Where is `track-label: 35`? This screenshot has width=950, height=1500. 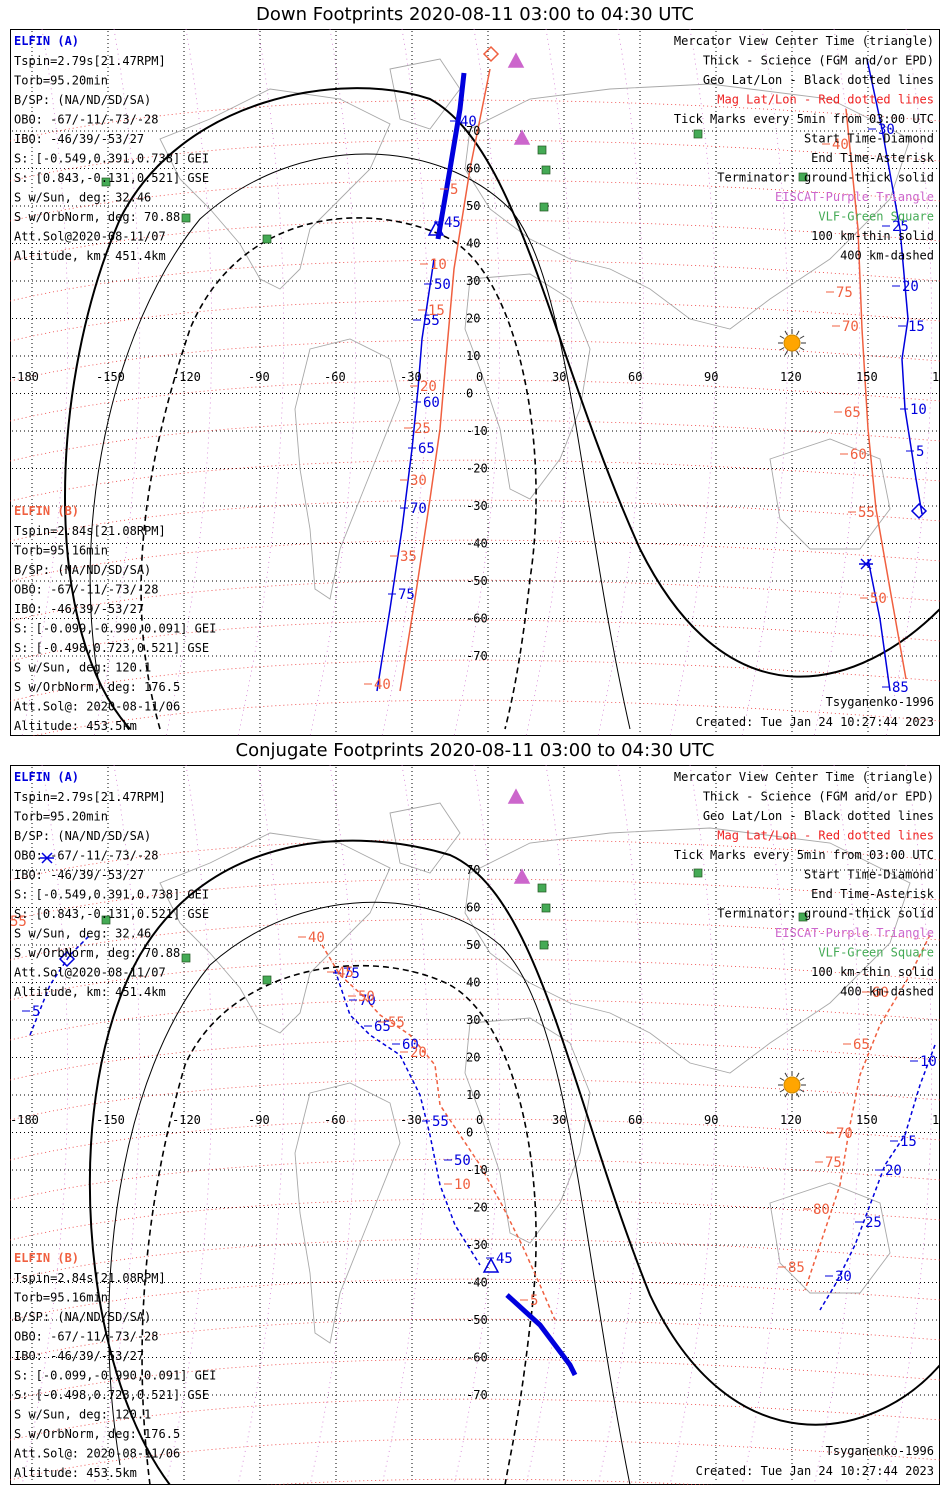
track-label: 35 is located at coordinates (408, 557).